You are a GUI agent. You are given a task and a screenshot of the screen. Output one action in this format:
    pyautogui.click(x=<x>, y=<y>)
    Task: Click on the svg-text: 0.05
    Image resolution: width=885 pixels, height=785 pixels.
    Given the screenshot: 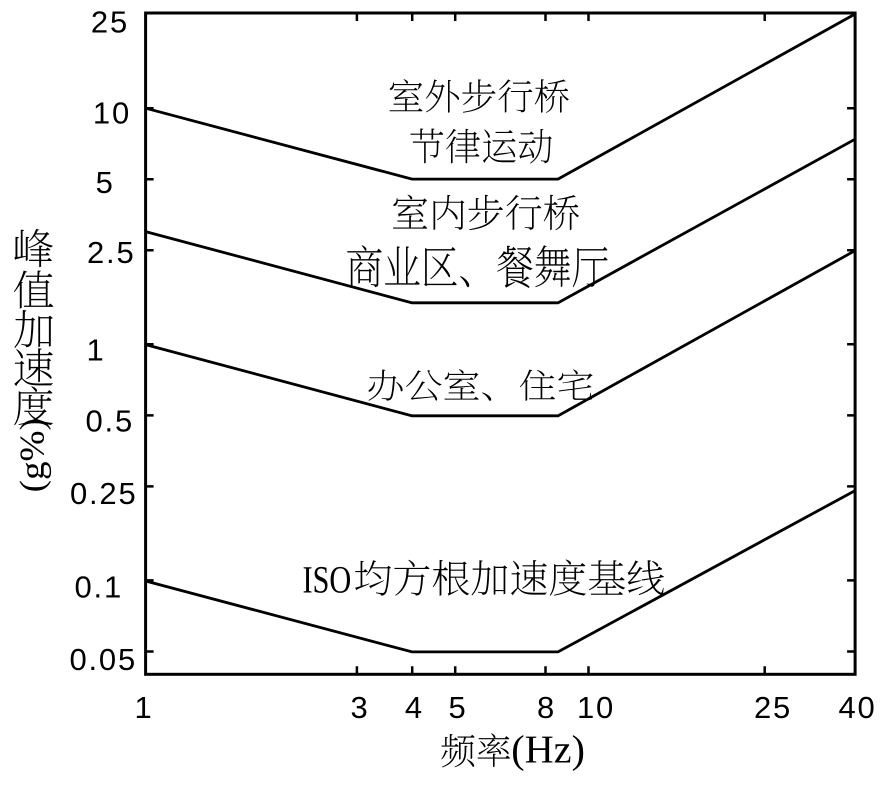 What is the action you would take?
    pyautogui.click(x=103, y=659)
    